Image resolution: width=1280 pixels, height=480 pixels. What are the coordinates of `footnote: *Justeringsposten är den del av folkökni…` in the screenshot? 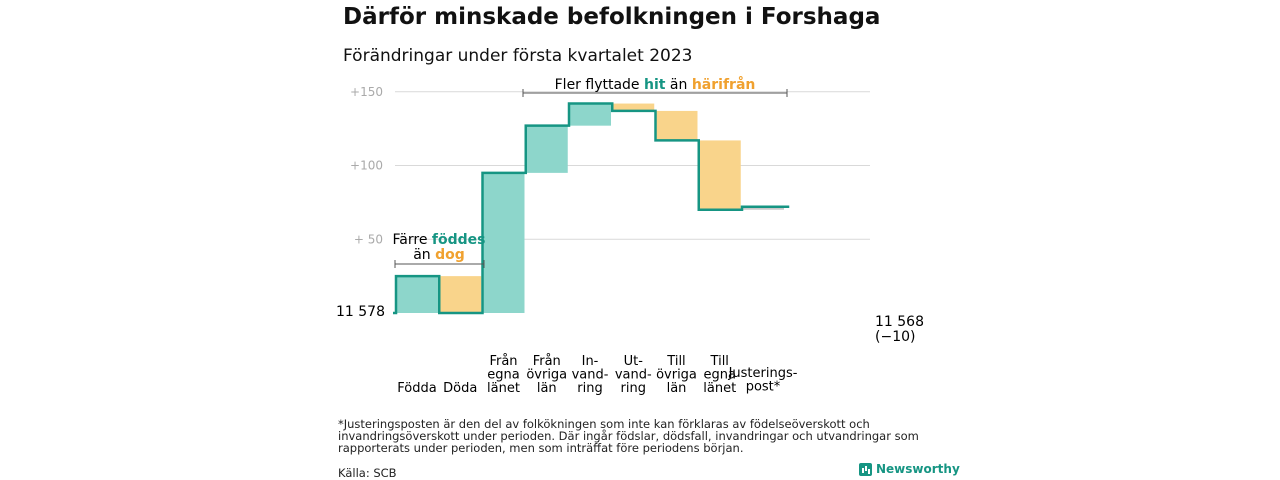 It's located at (628, 436).